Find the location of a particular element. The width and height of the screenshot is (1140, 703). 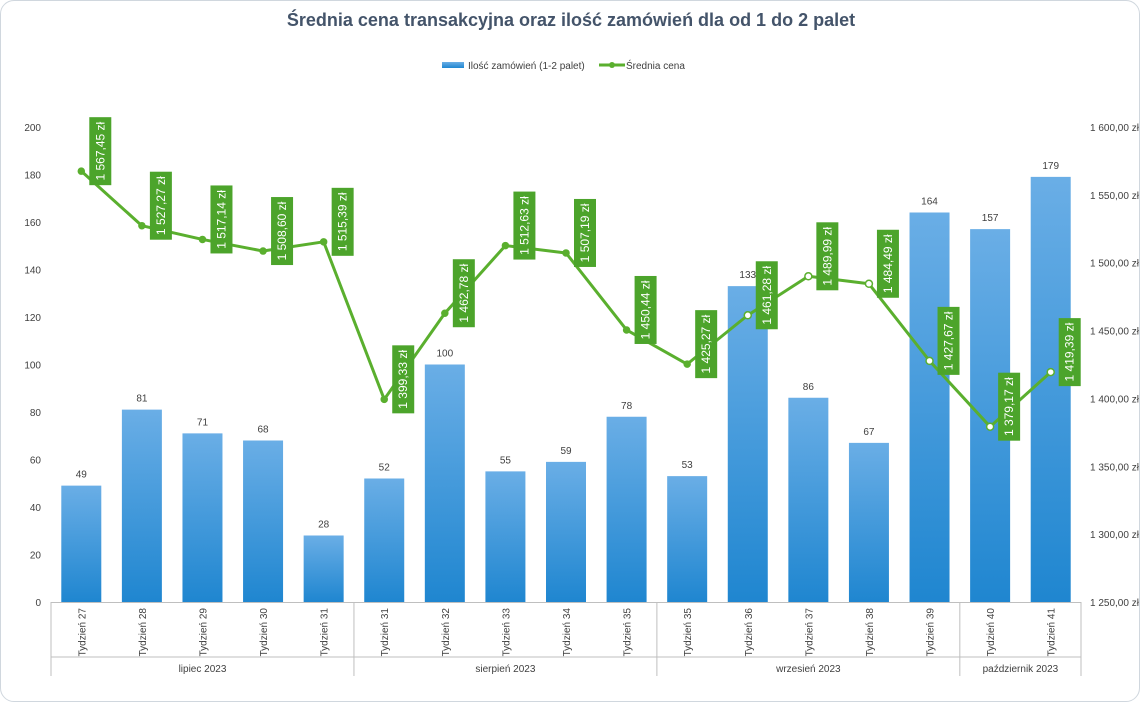

price-label-text: 1 399,33 zł is located at coordinates (403, 379).